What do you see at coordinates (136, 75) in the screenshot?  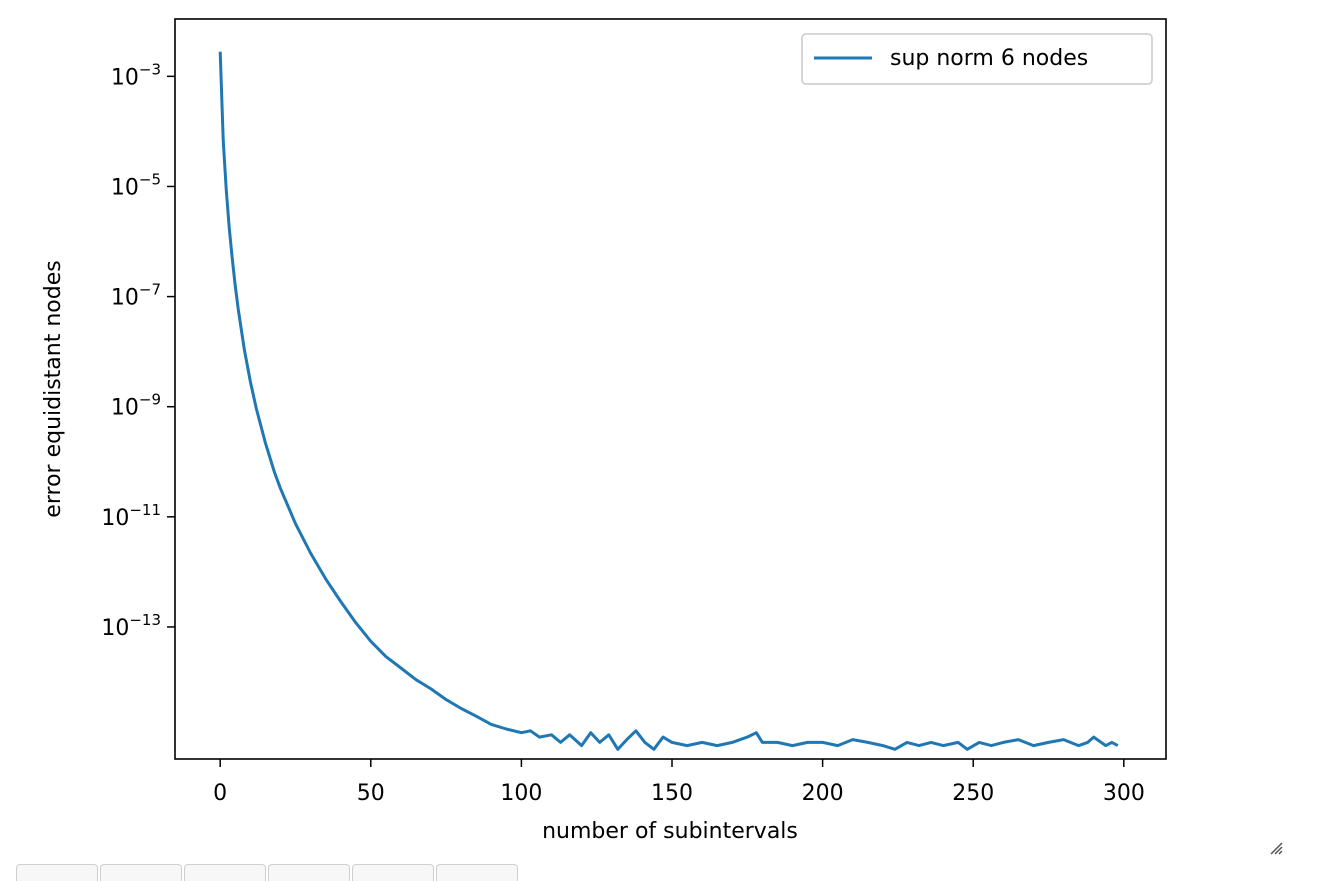 I see `y-tick-label: 10⁻³` at bounding box center [136, 75].